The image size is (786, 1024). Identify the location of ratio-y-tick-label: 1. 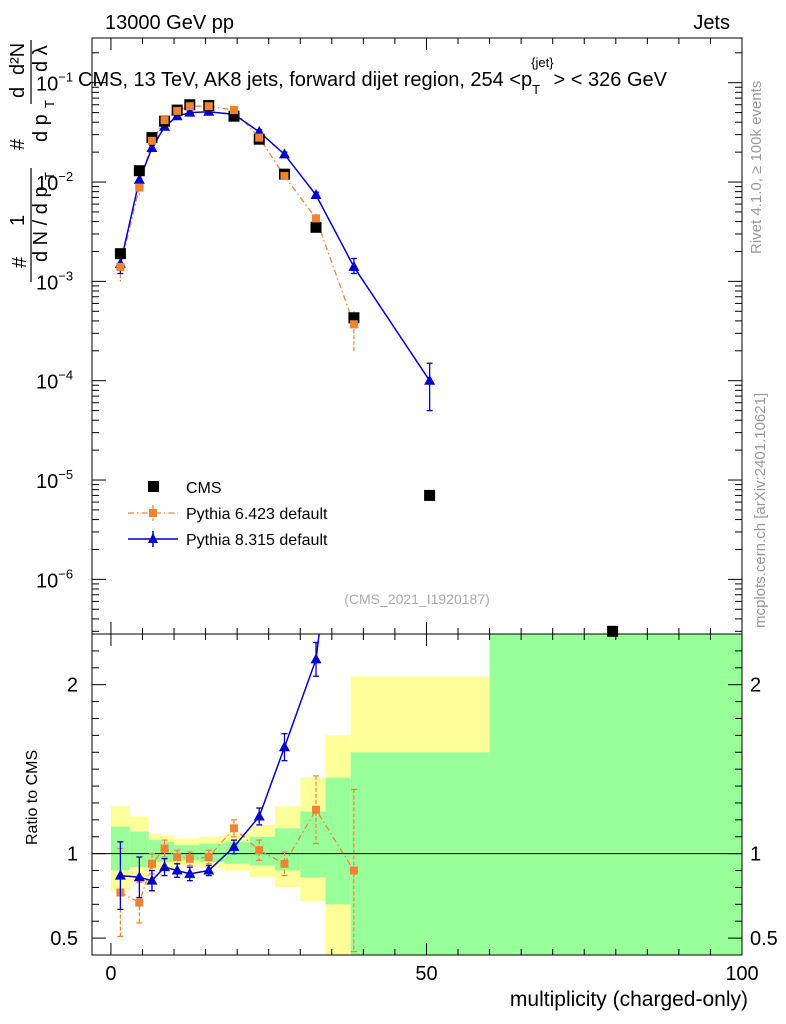
(72, 855).